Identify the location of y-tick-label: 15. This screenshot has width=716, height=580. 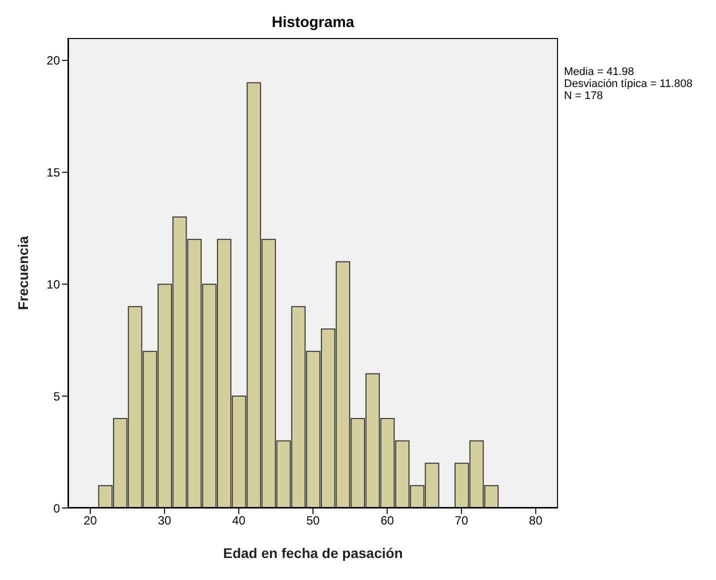
(53, 173).